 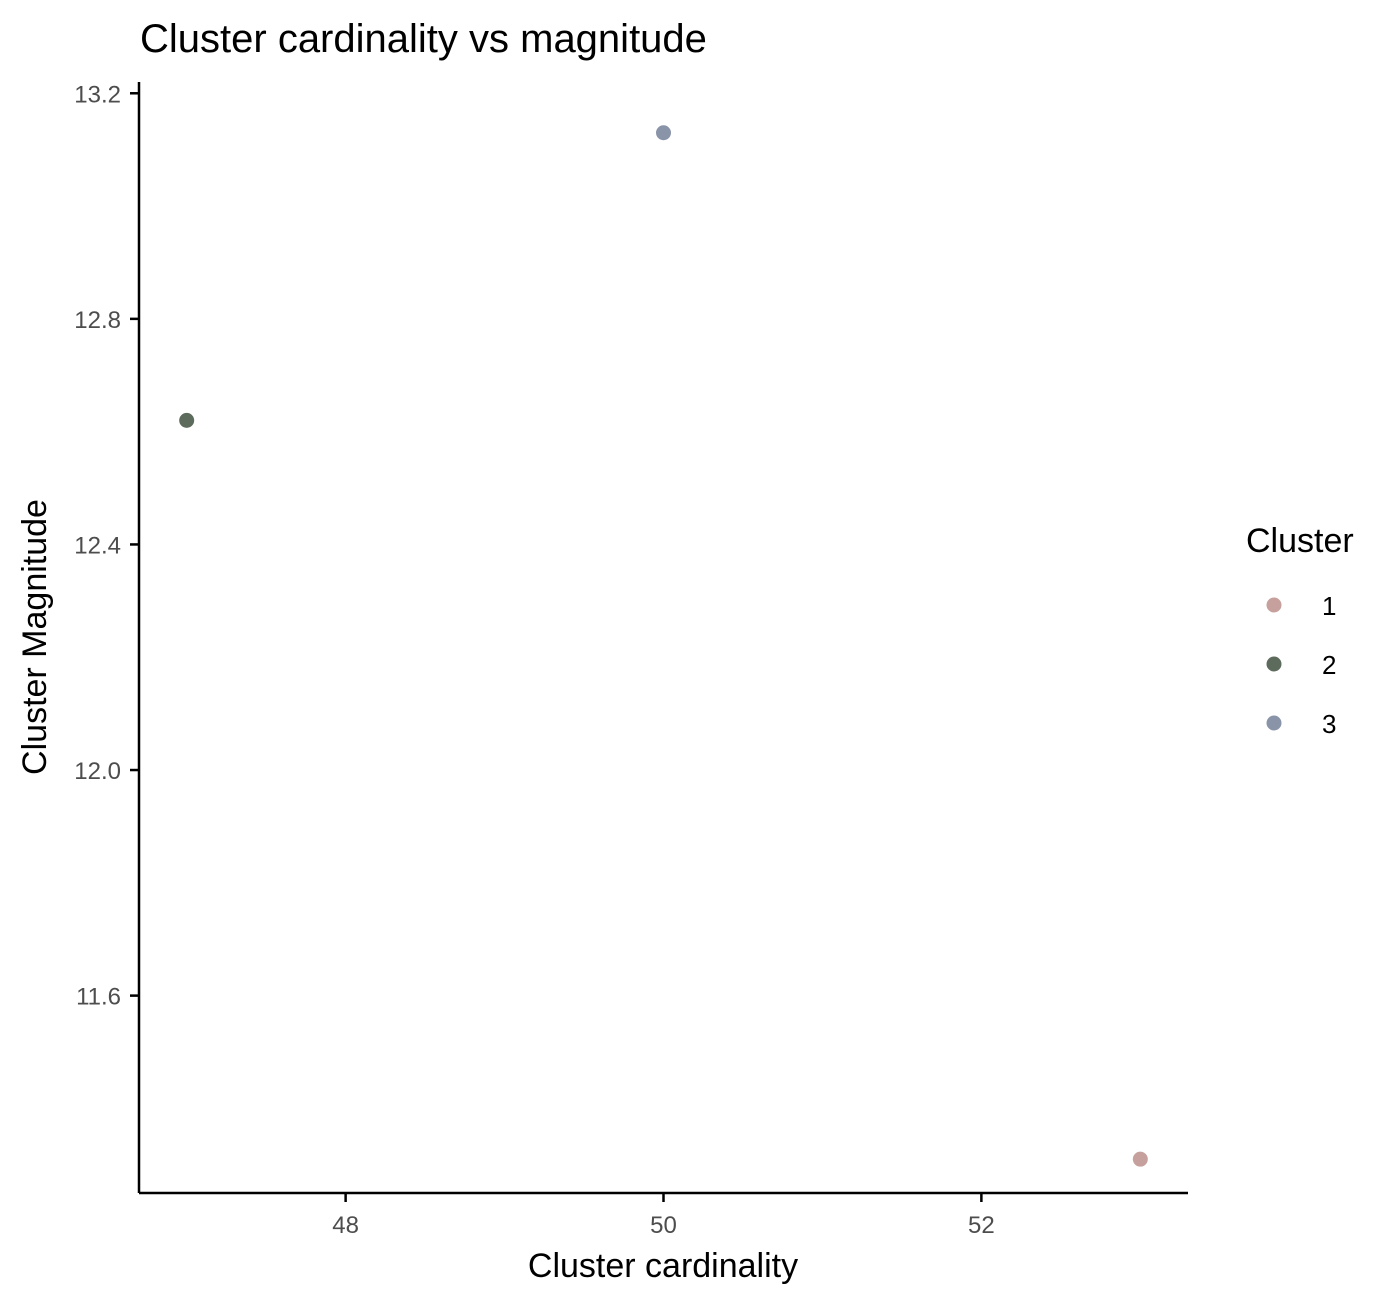 I want to click on x-tick-label: 48, so click(x=345, y=1225).